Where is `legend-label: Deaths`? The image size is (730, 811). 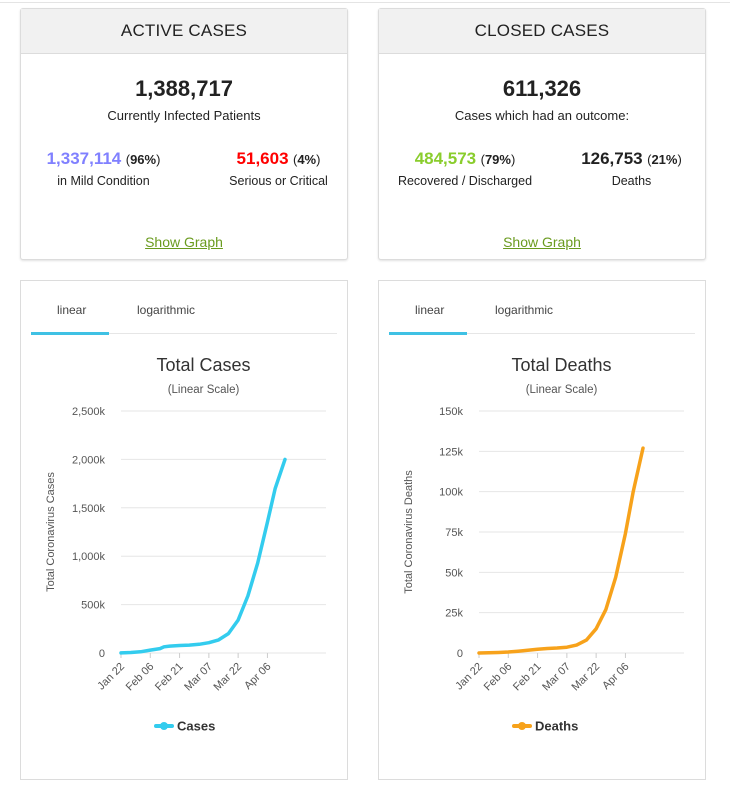
legend-label: Deaths is located at coordinates (556, 726).